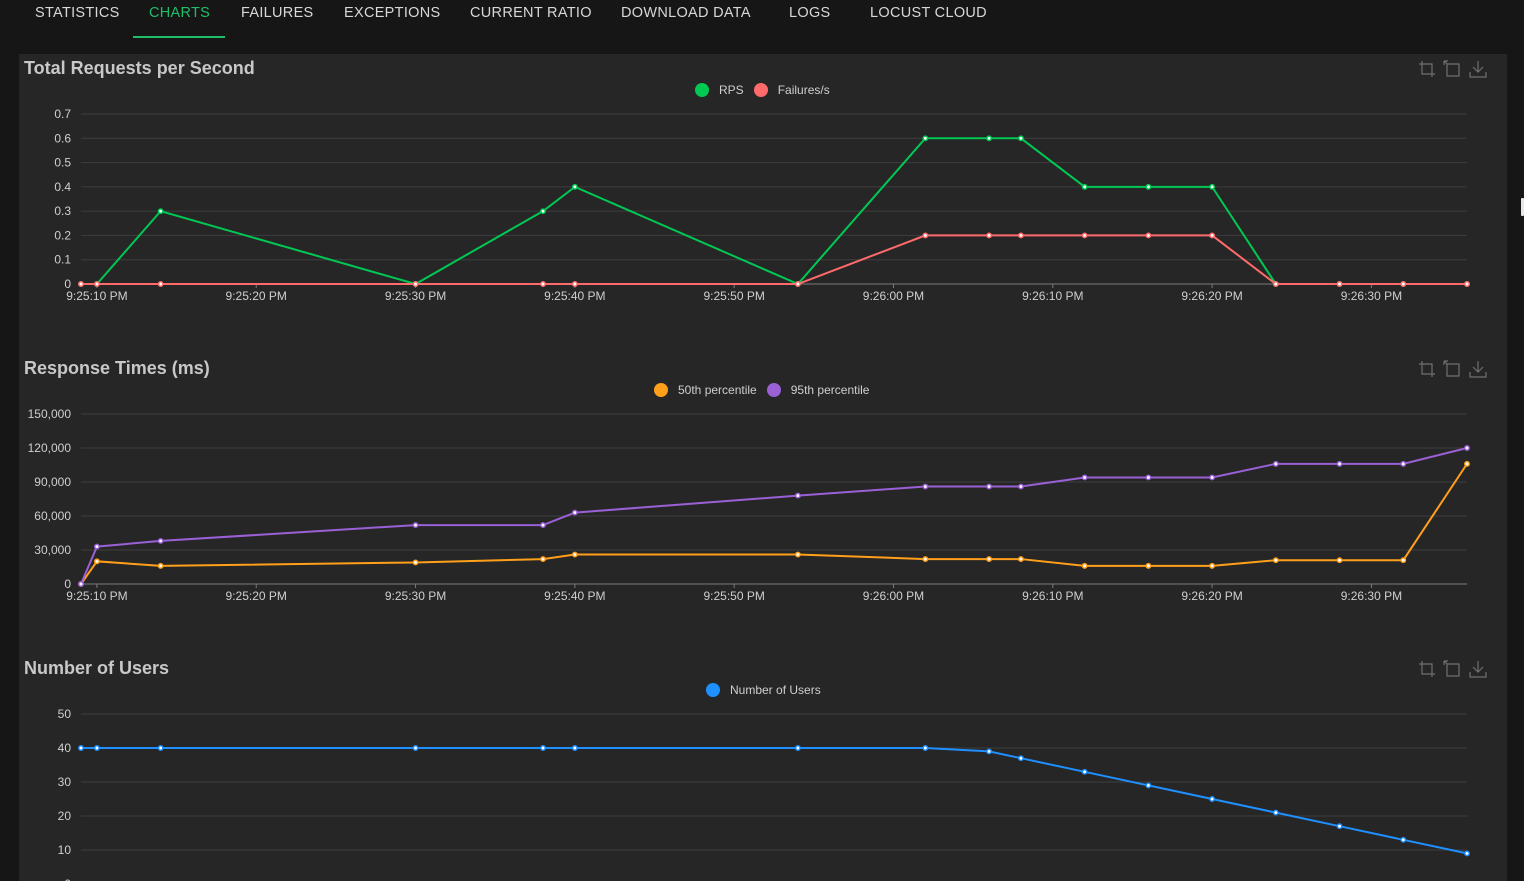 The height and width of the screenshot is (881, 1524). Describe the element at coordinates (65, 748) in the screenshot. I see `y-tick-label: 40` at that location.